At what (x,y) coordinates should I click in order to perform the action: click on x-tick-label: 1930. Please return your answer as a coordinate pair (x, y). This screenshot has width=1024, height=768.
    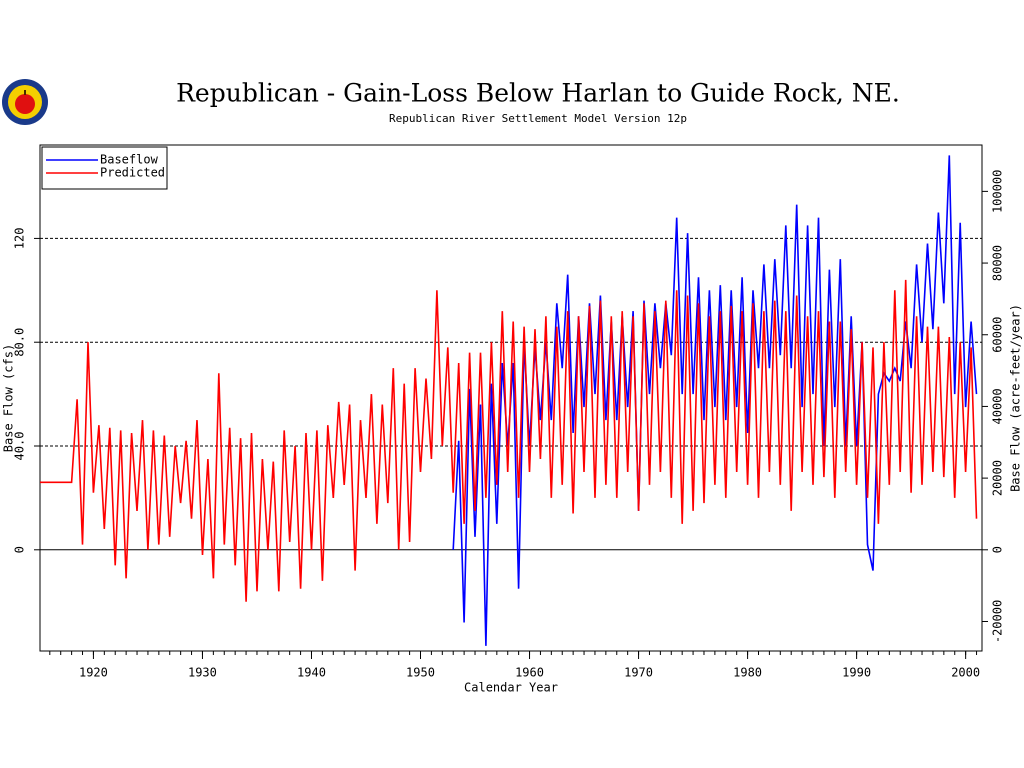
    Looking at the image, I should click on (202, 673).